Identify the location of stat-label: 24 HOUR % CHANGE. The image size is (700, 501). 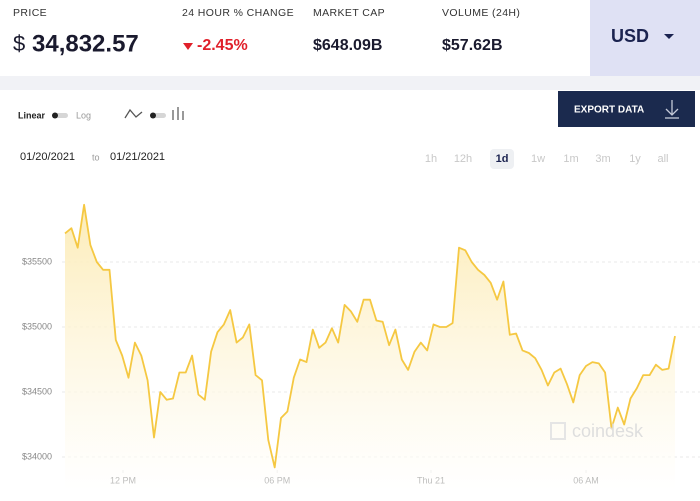
(238, 13).